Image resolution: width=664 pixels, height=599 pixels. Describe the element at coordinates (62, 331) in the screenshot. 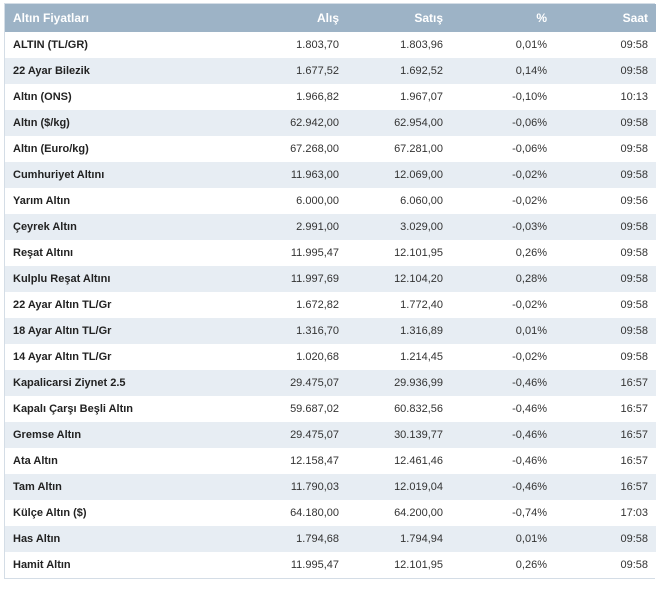

I see `row-name: 18 Ayar Altın TL/Gr` at that location.